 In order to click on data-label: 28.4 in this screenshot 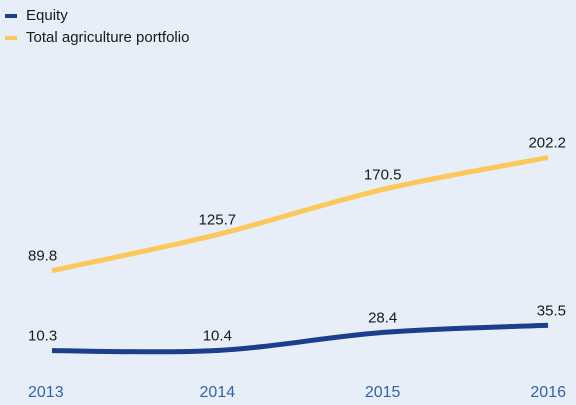, I will do `click(382, 317)`.